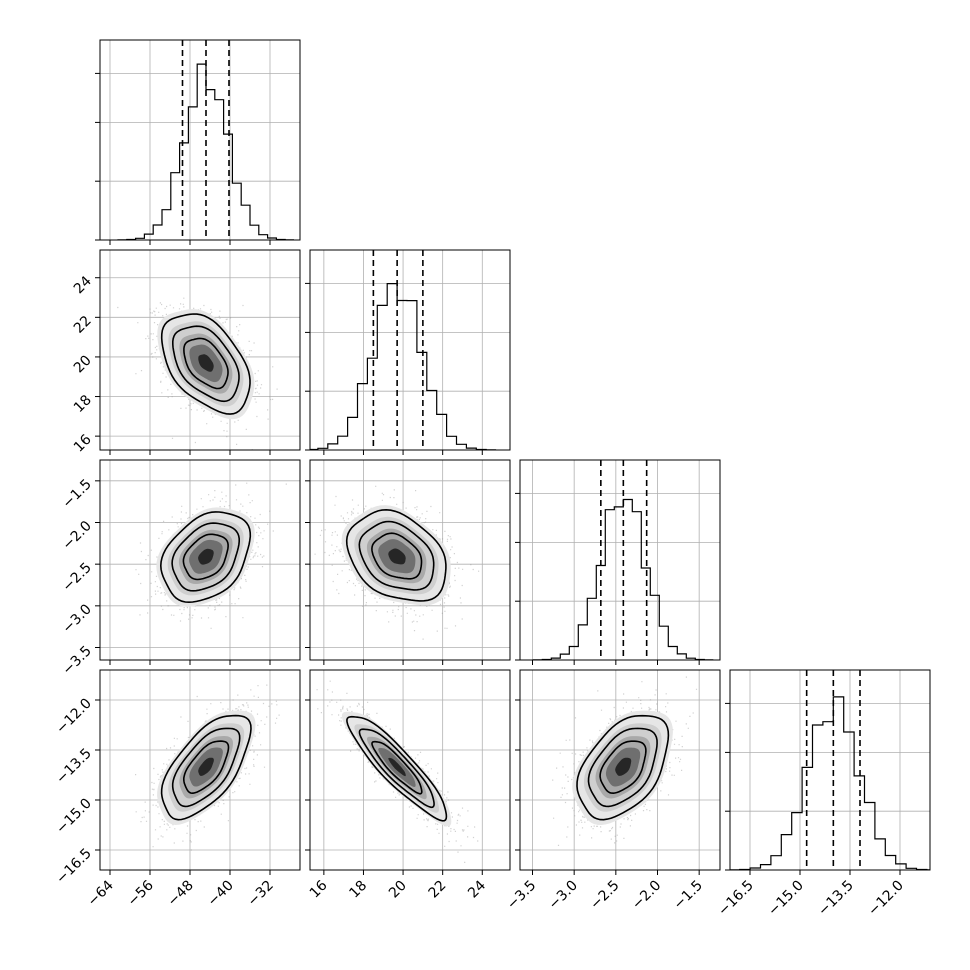 The image size is (970, 970). I want to click on x-tick-label: −12.0, so click(886, 899).